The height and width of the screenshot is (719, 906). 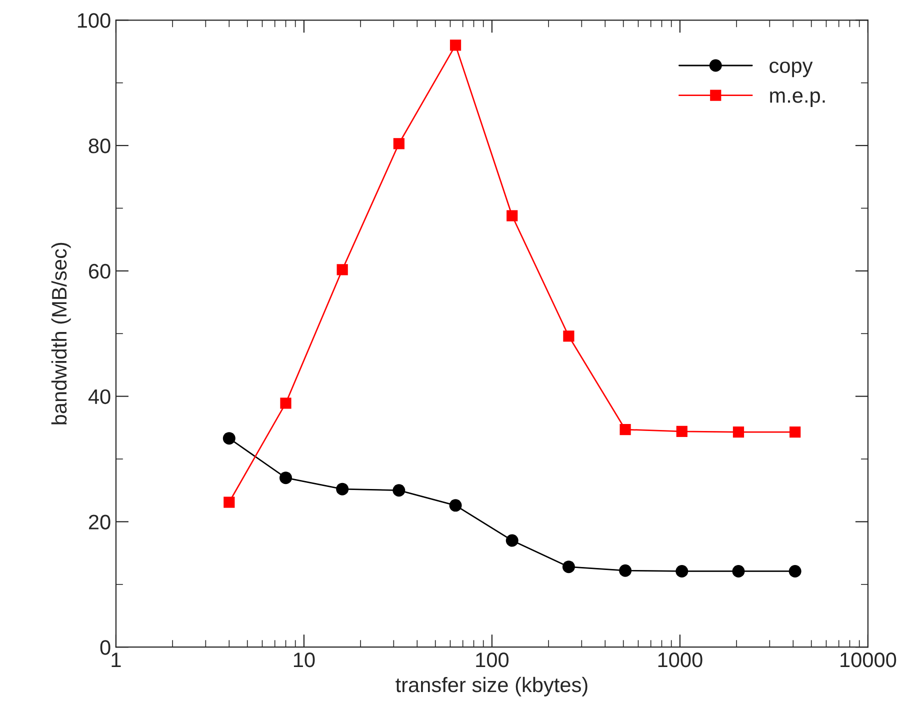 What do you see at coordinates (304, 660) in the screenshot?
I see `x-tick-label: 10` at bounding box center [304, 660].